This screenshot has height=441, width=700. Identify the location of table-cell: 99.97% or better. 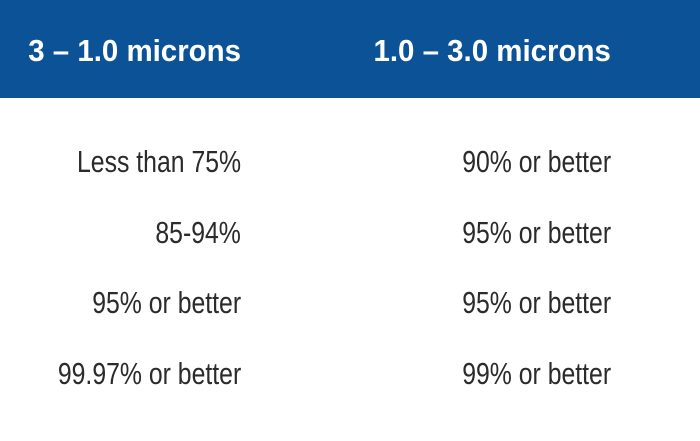
(149, 373).